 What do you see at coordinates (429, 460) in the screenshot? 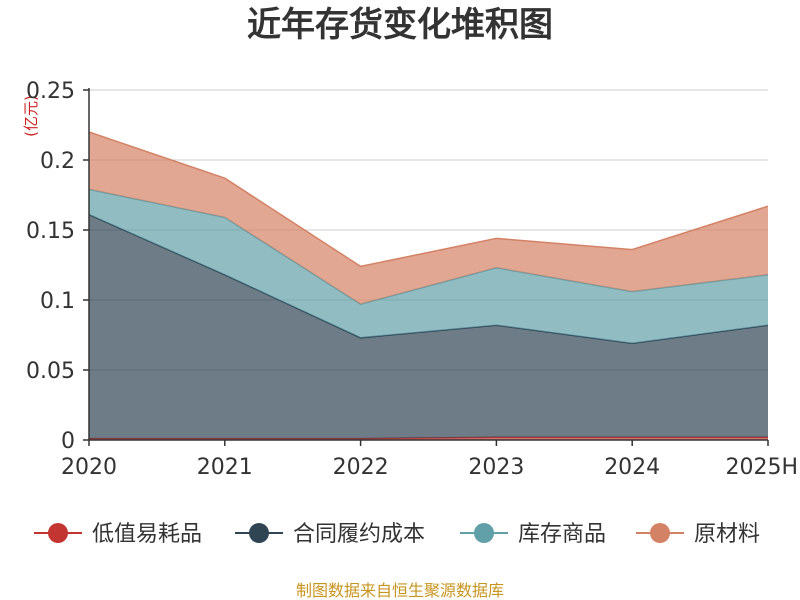
I see `x-axis-ticks: 2020 2021 2022 2023 2024 2025H` at bounding box center [429, 460].